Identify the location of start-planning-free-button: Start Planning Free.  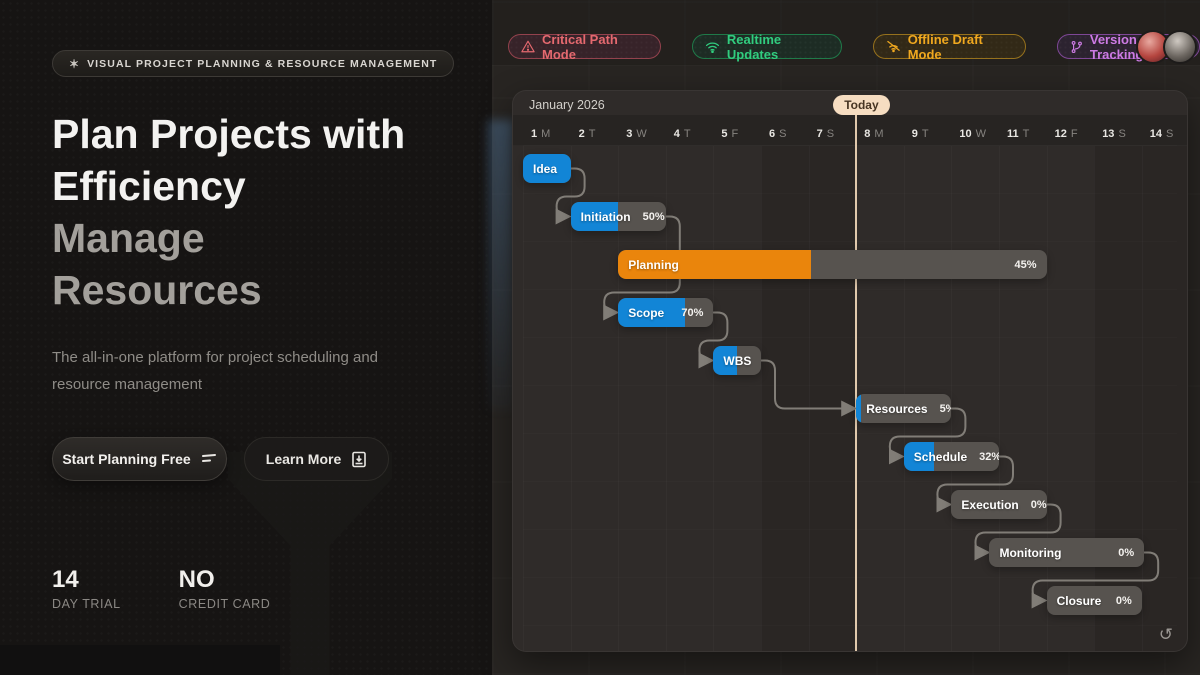
(139, 459).